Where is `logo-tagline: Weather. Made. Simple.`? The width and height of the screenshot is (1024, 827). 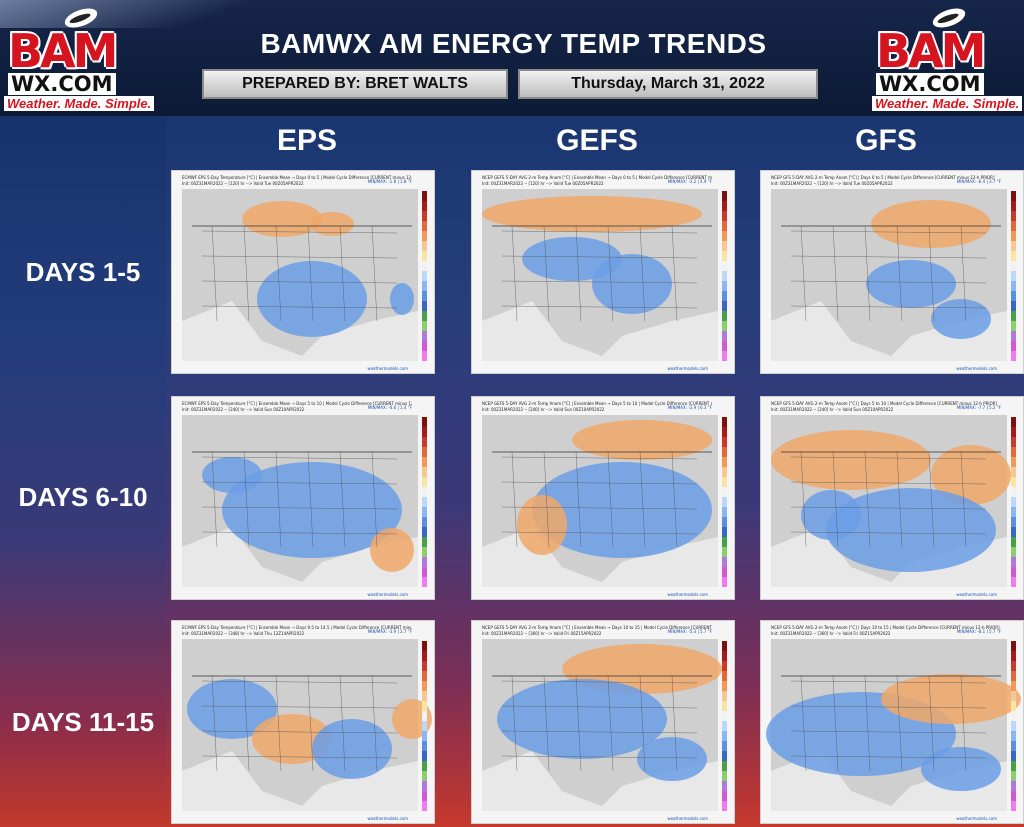 logo-tagline: Weather. Made. Simple. is located at coordinates (947, 103).